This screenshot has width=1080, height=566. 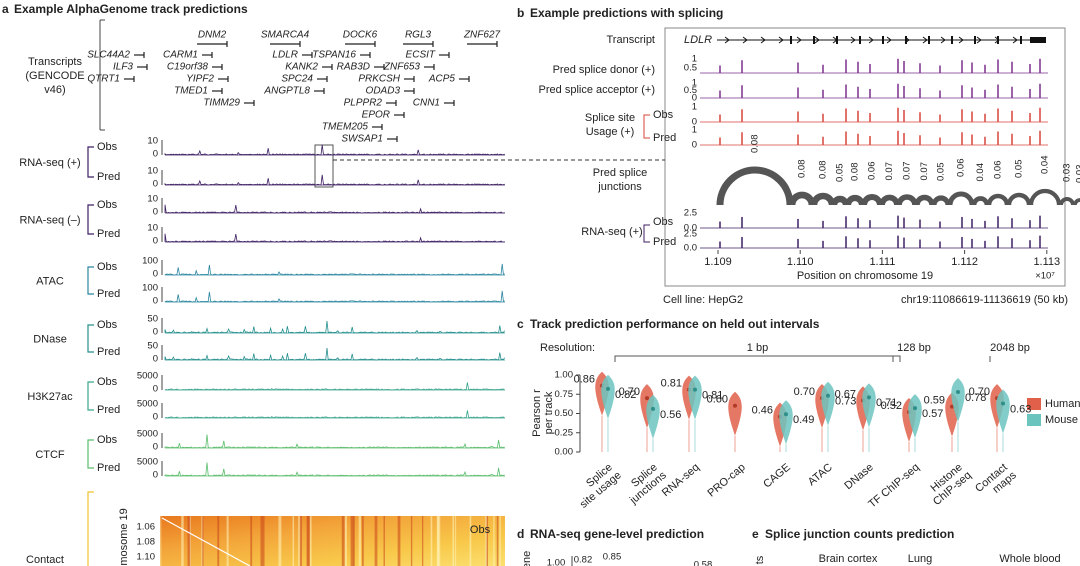 I want to click on x-tick-label: 1.110, so click(x=800, y=262).